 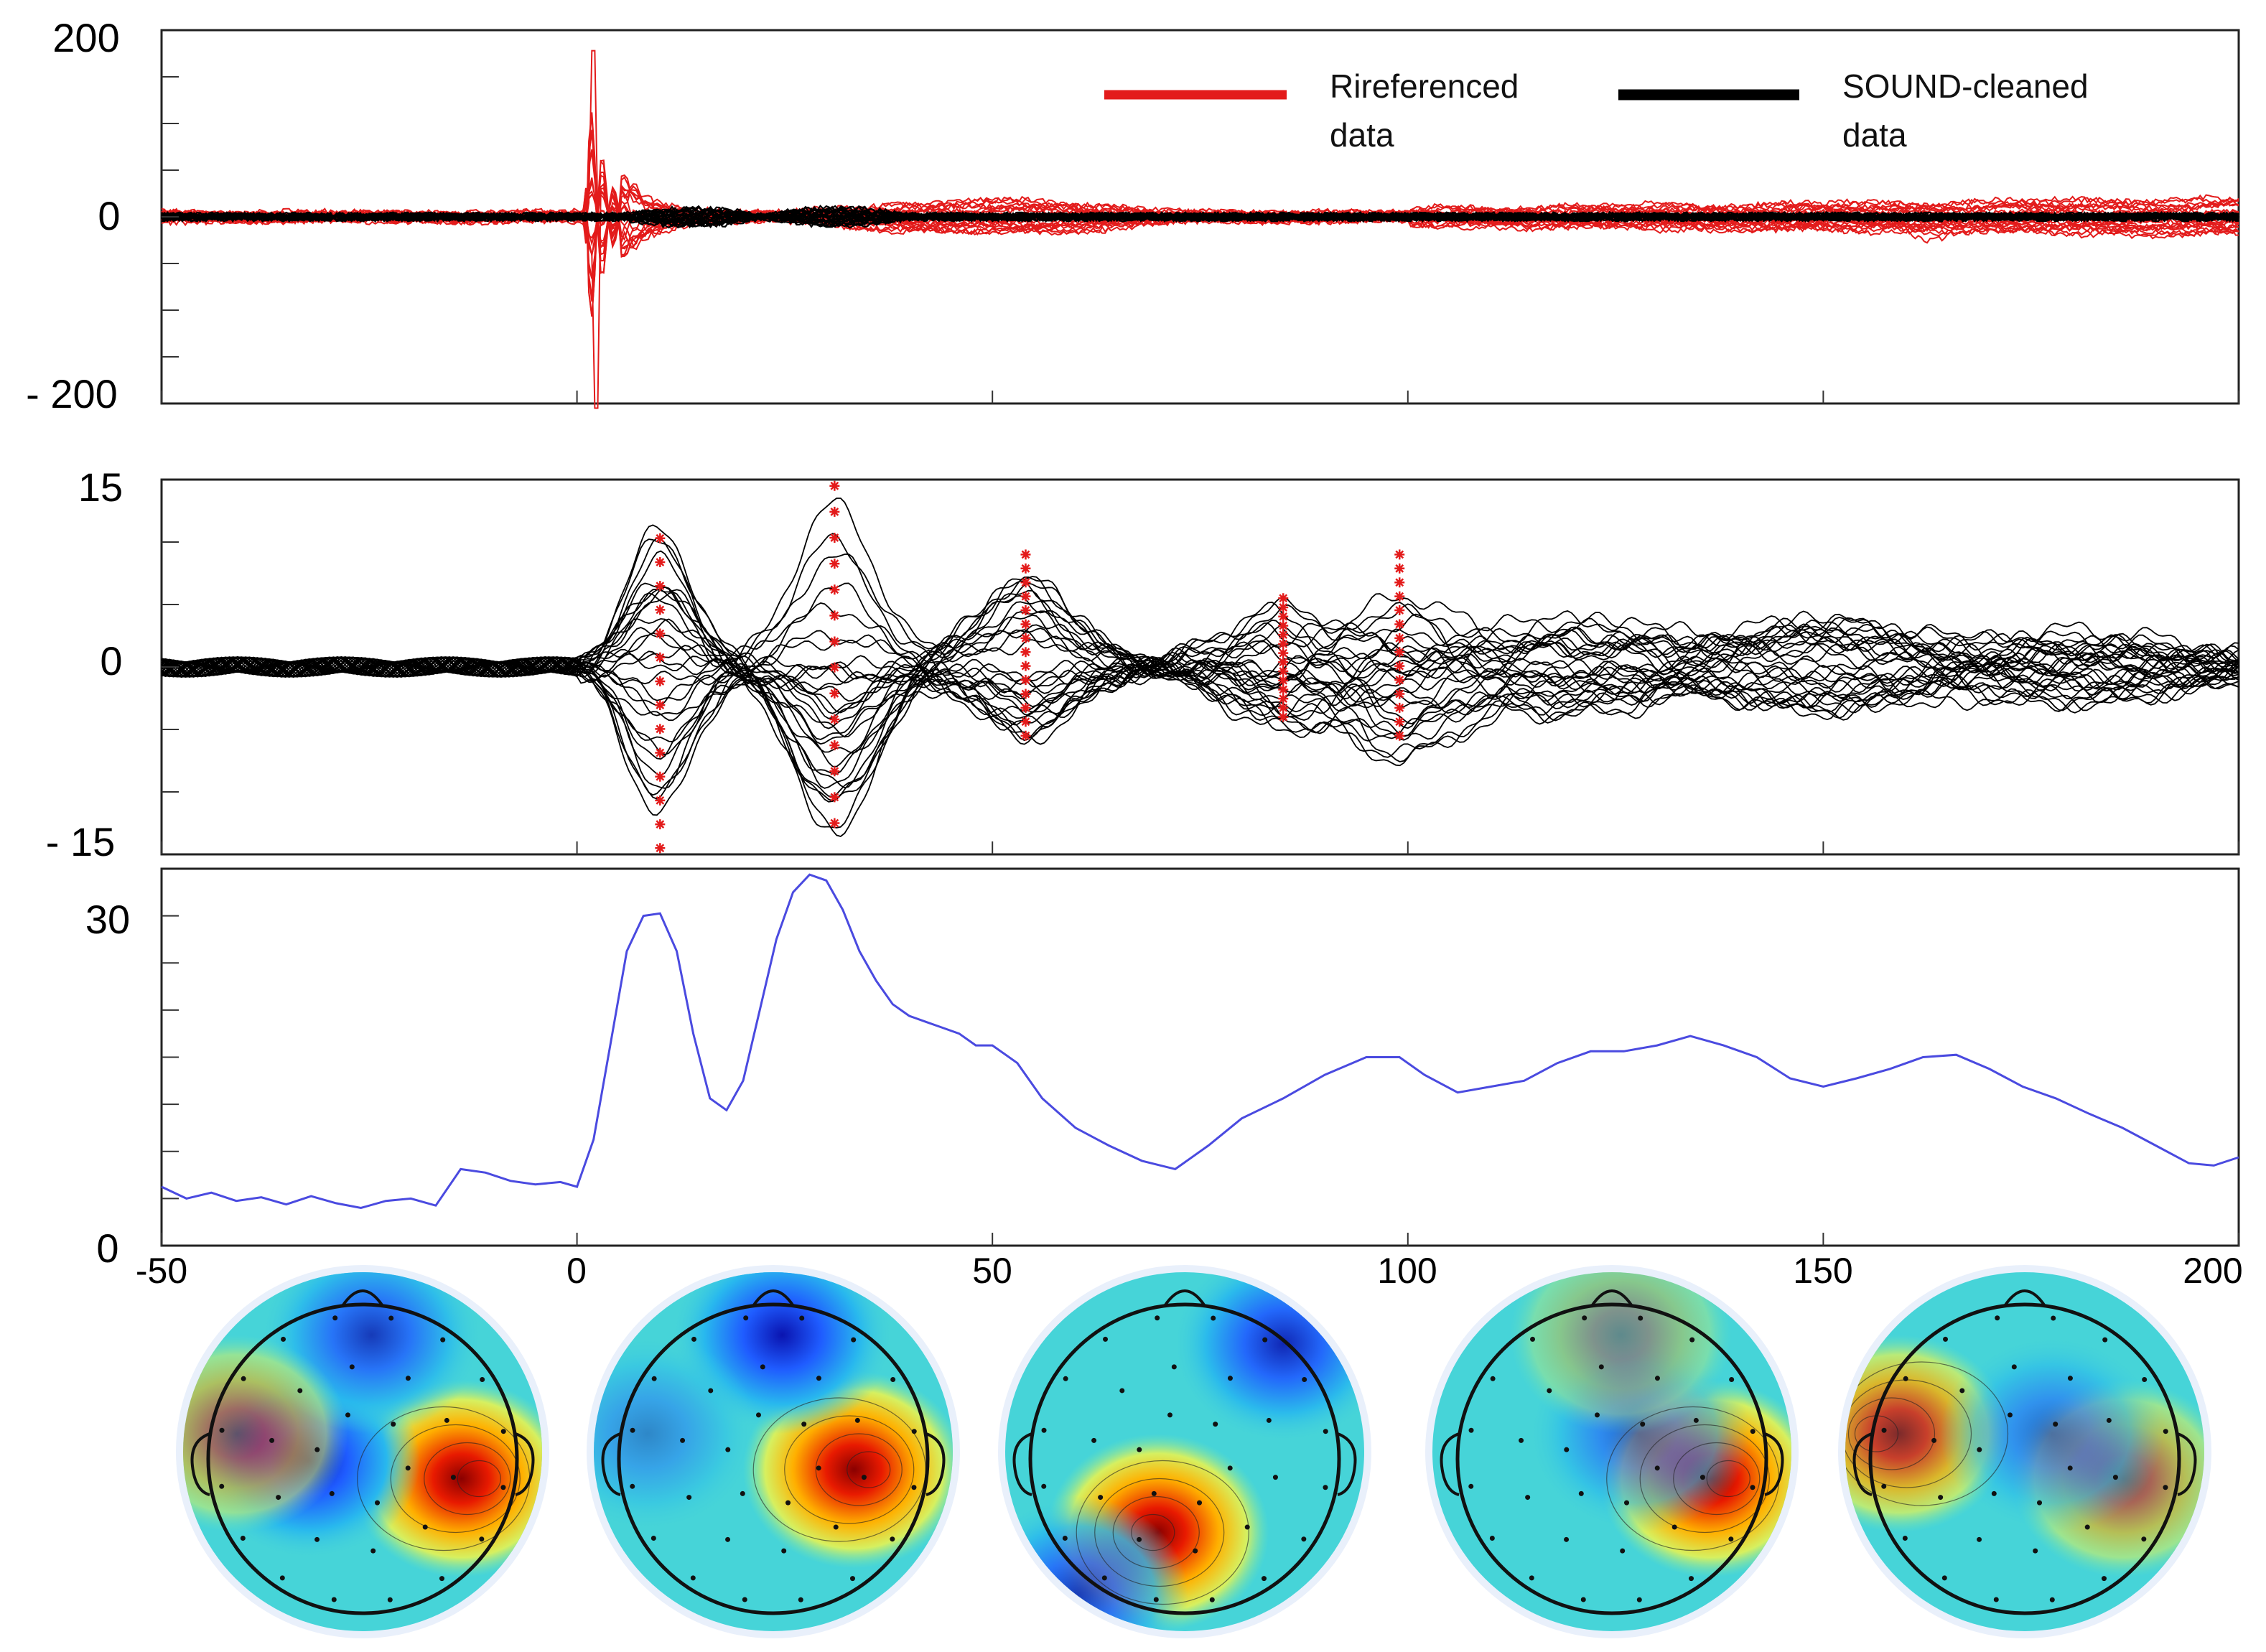 What do you see at coordinates (1450, 1464) in the screenshot?
I see `left-ear-outline` at bounding box center [1450, 1464].